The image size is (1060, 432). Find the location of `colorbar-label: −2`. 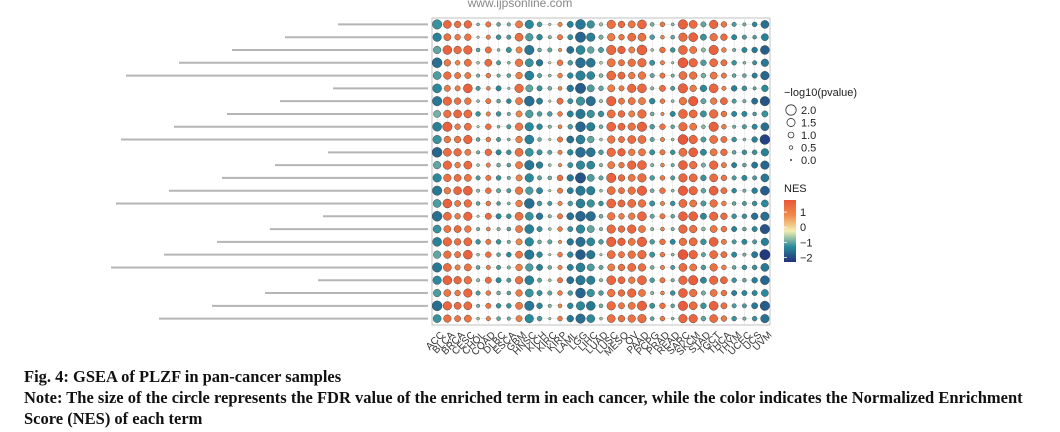

colorbar-label: −2 is located at coordinates (806, 258).